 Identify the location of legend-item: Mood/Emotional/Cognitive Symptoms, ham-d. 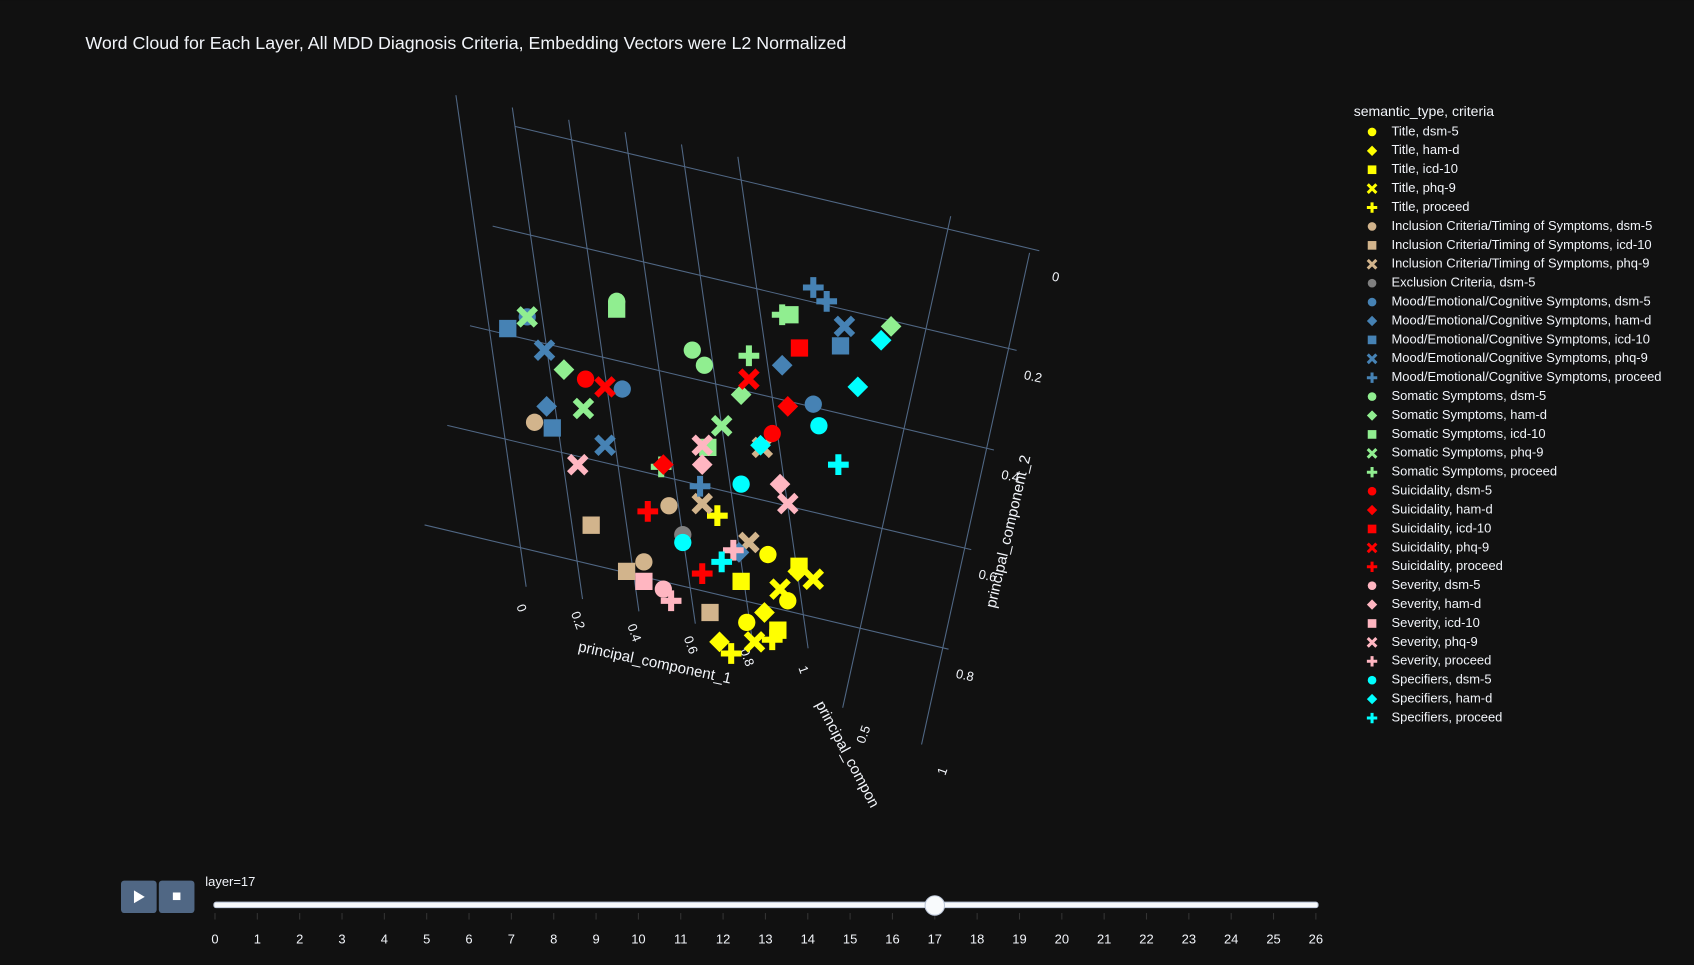
(1509, 319).